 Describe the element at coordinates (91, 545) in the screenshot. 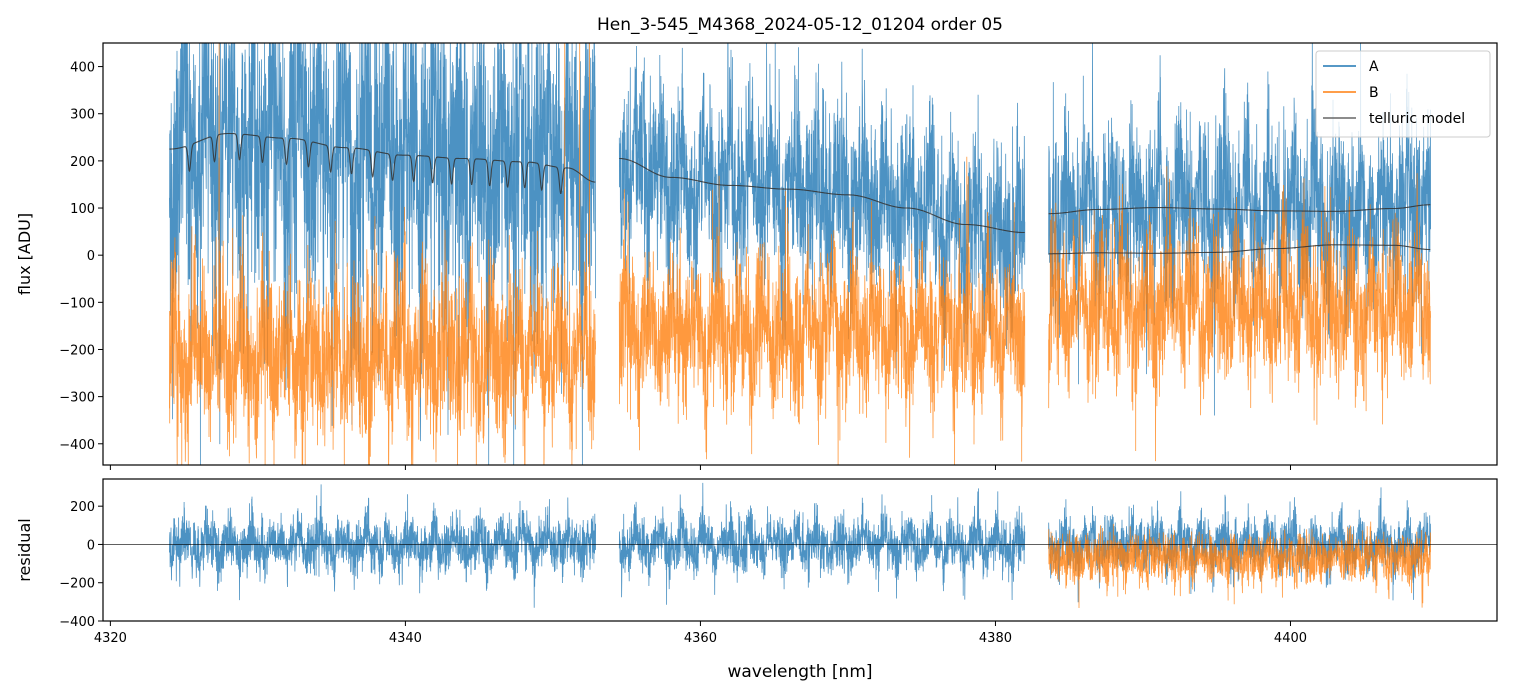

I see `residual-y-tick-label: 0` at that location.